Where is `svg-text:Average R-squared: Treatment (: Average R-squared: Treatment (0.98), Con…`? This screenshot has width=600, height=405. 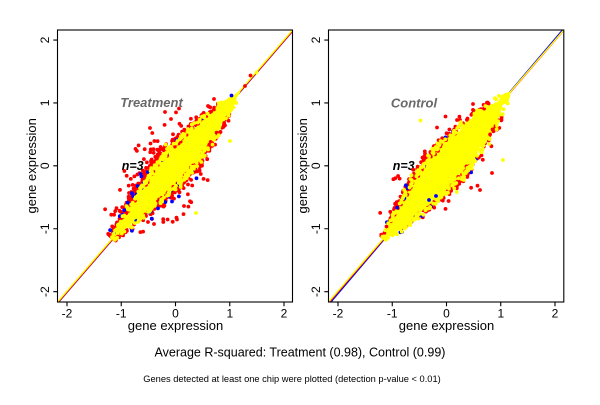 svg-text:Average R-squared: Treatment (: Average R-squared: Treatment (0.98), Con… is located at coordinates (300, 353).